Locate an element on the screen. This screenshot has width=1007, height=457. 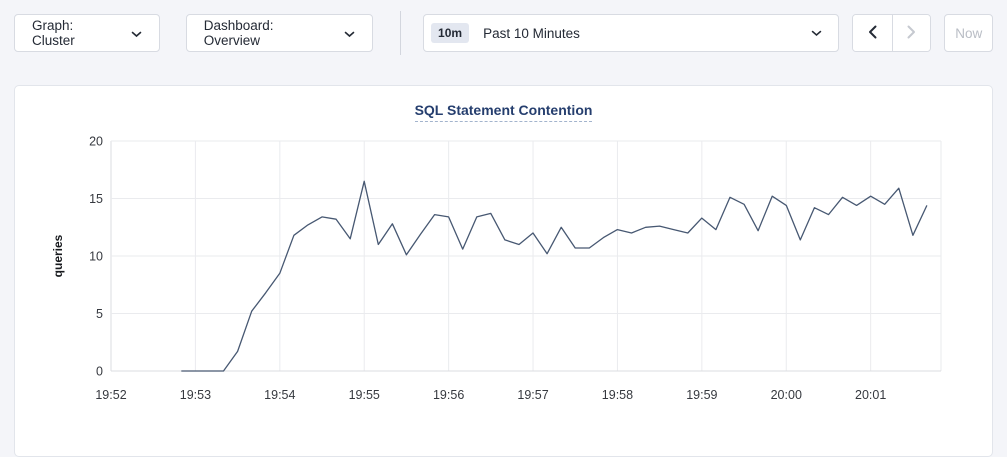
chevron-right-icon is located at coordinates (911, 33).